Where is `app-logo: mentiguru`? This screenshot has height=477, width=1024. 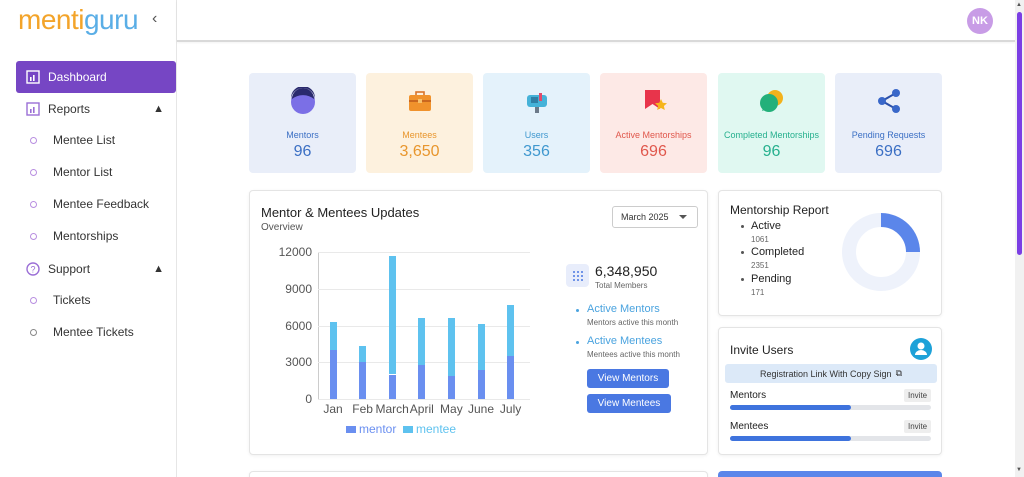 app-logo: mentiguru is located at coordinates (78, 20).